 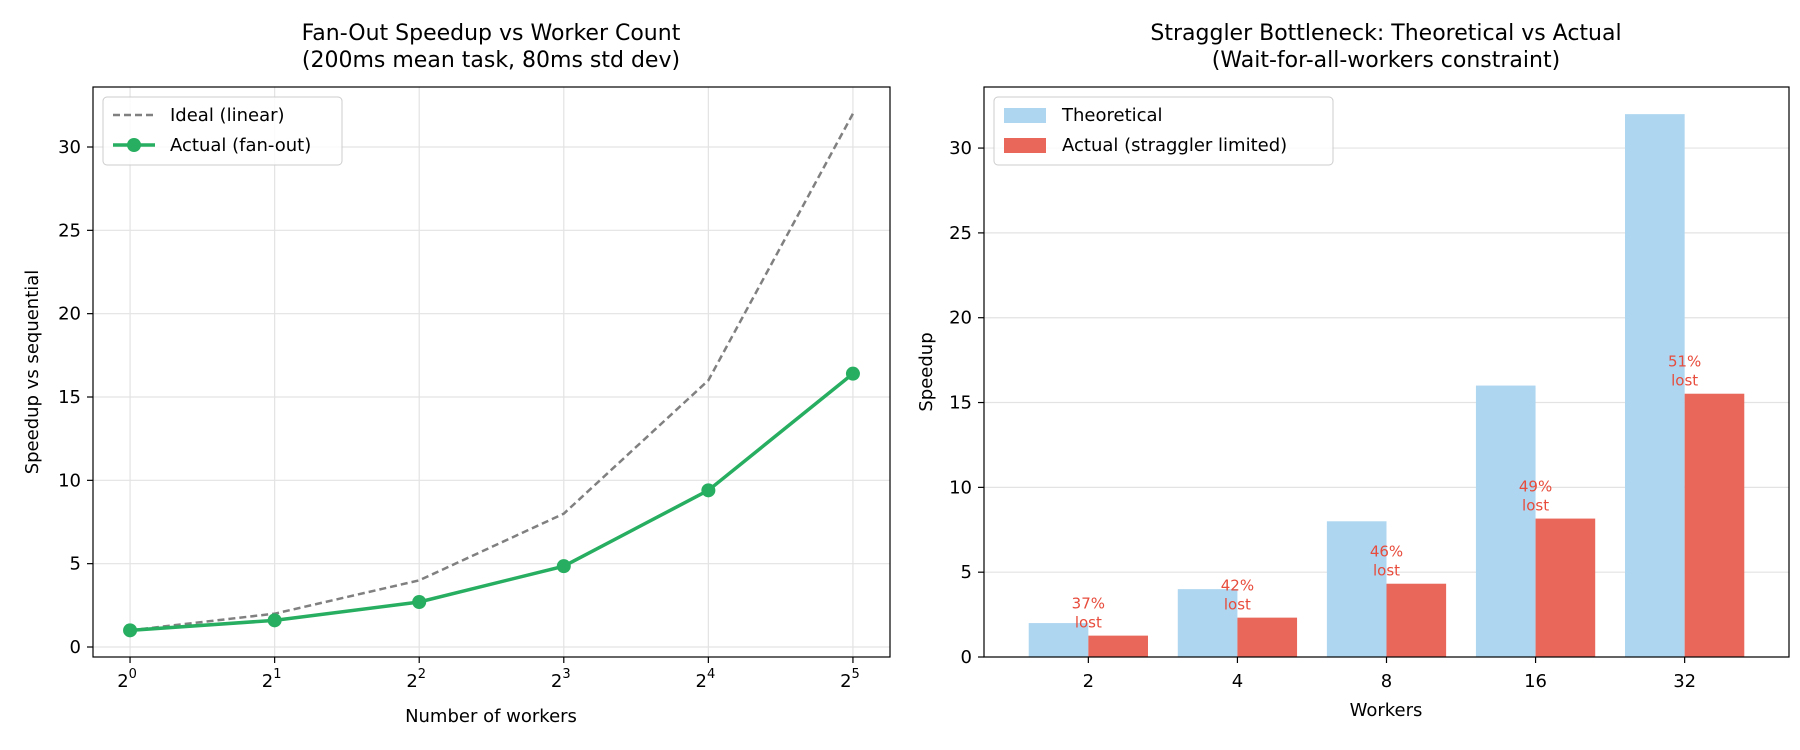 What do you see at coordinates (491, 33) in the screenshot?
I see `chart1-title: Fan-Out Speedup vs Worker Count` at bounding box center [491, 33].